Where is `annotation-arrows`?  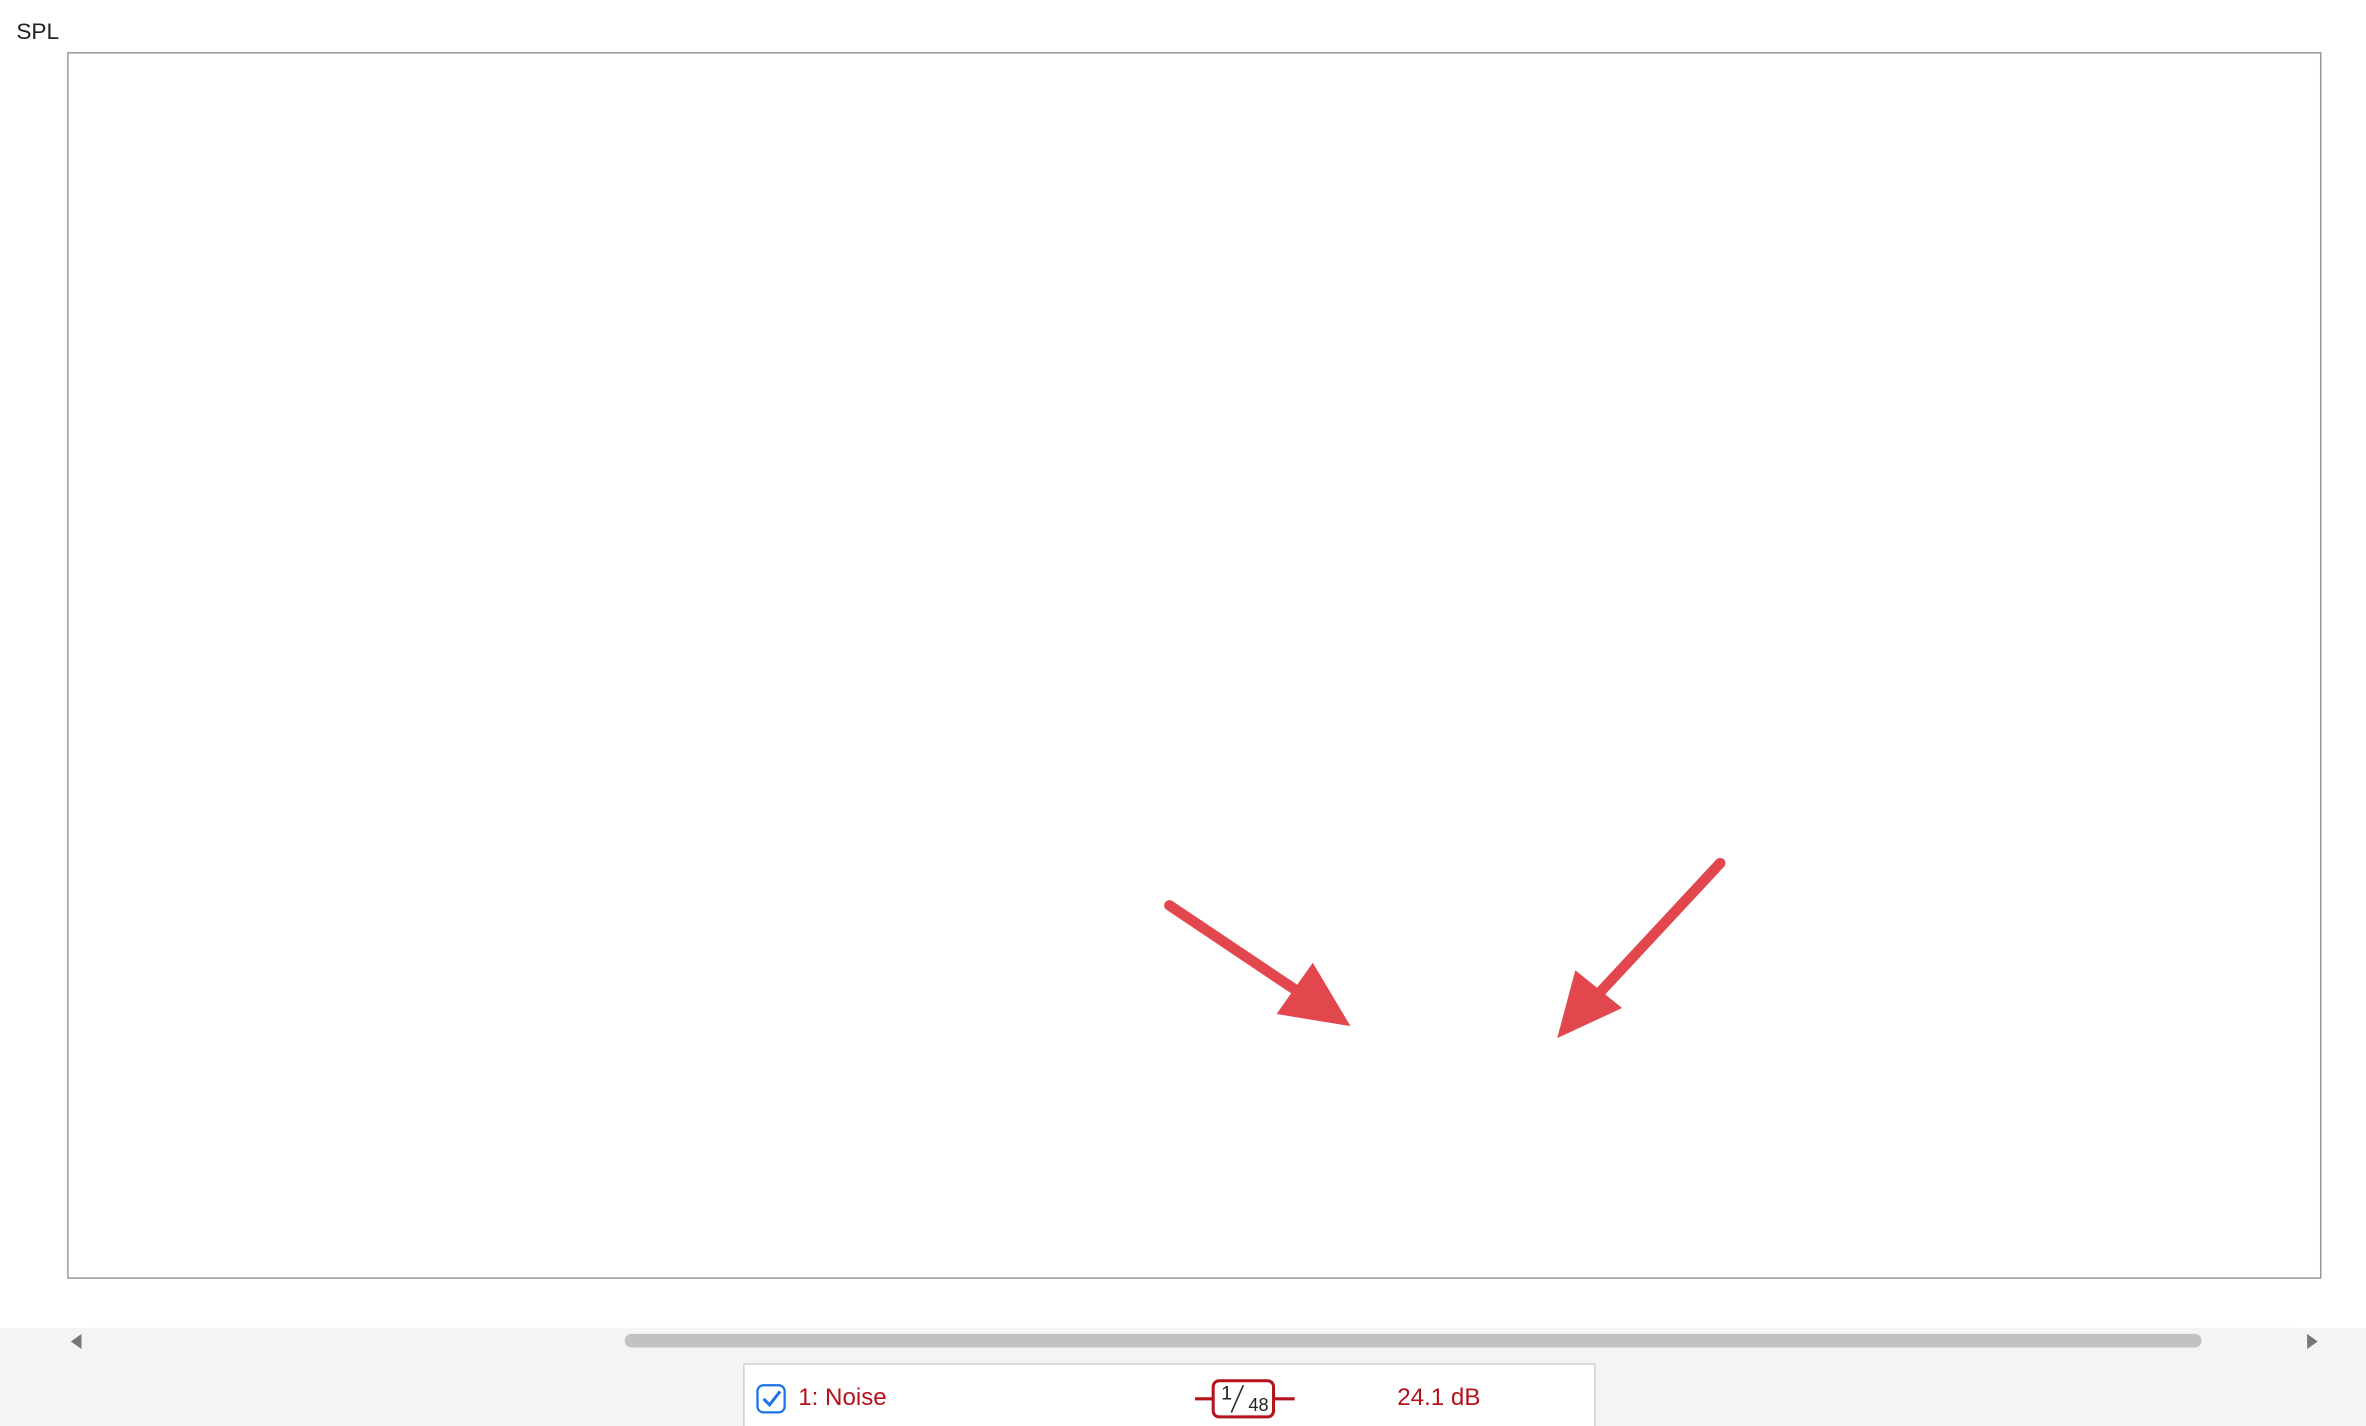 annotation-arrows is located at coordinates (1445, 948).